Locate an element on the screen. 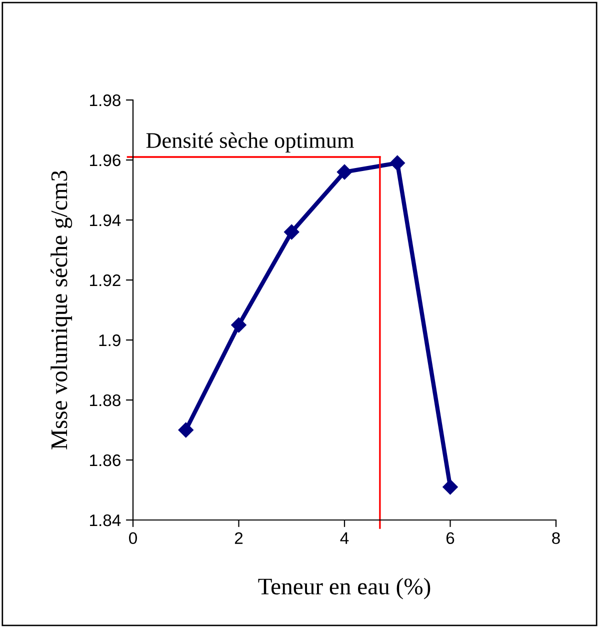 The height and width of the screenshot is (628, 599). y-tick-label: 1.86 is located at coordinates (105, 460).